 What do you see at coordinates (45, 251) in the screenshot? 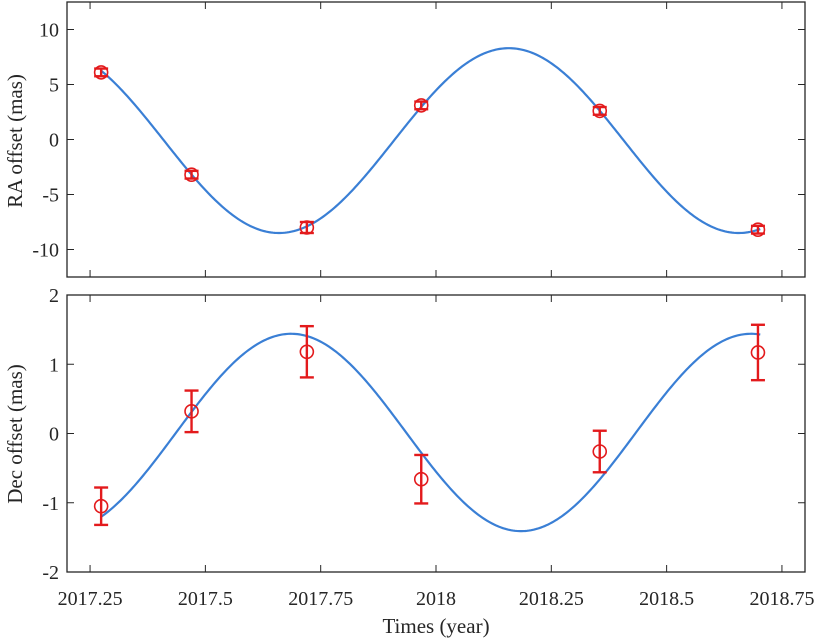
I see `ra-y-tick-label: -10` at bounding box center [45, 251].